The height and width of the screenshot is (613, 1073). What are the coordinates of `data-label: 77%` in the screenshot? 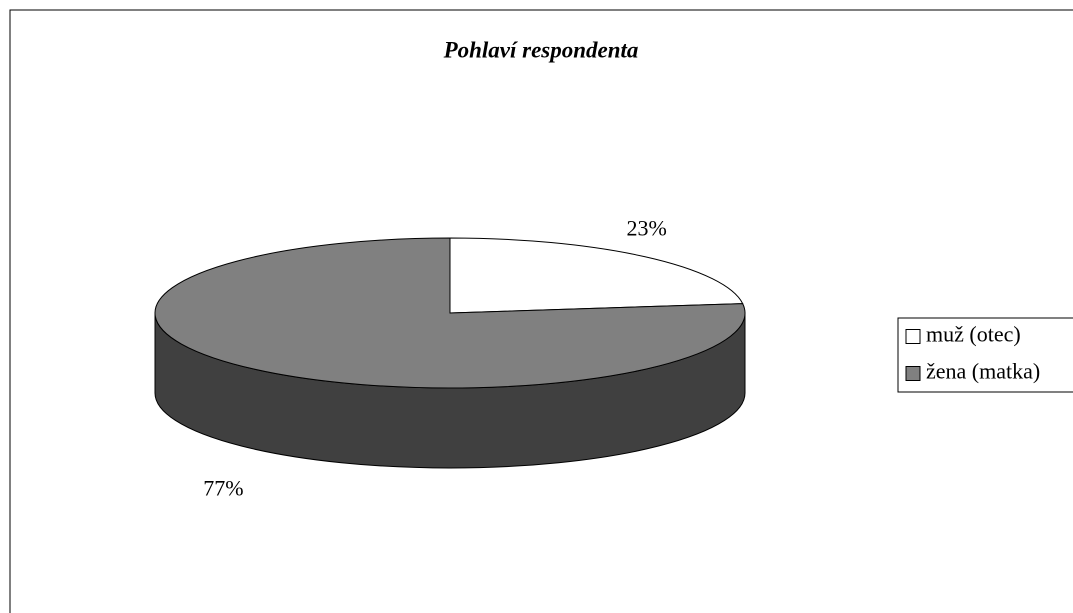 It's located at (223, 488).